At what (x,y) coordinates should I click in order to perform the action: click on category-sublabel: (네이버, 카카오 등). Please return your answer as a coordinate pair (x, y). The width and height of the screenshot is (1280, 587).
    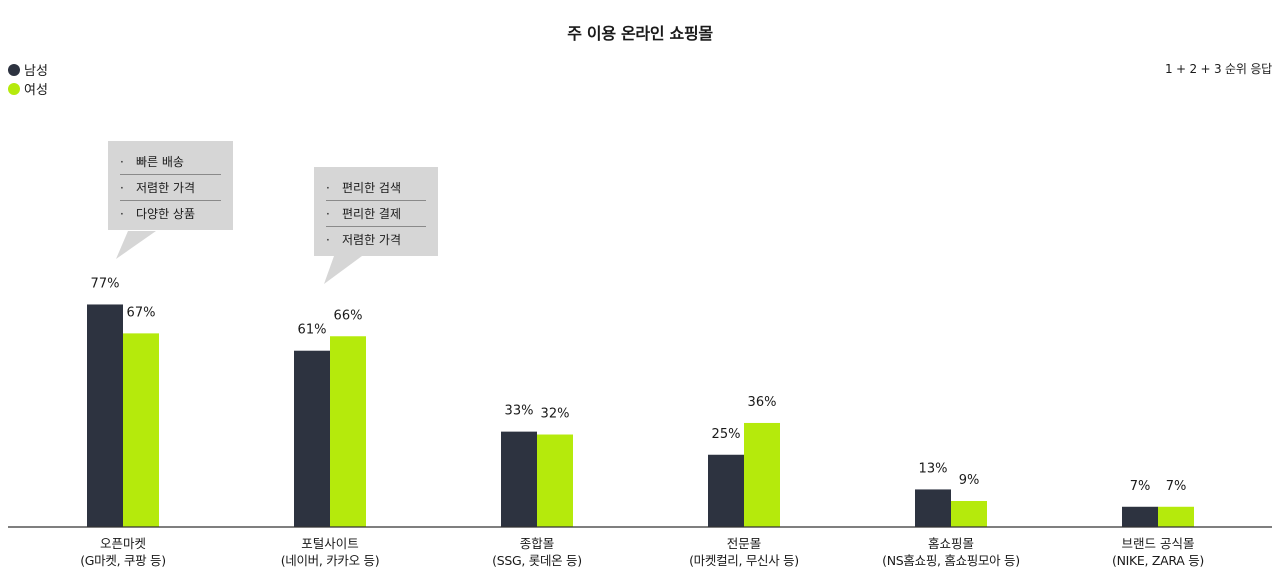
    Looking at the image, I should click on (330, 560).